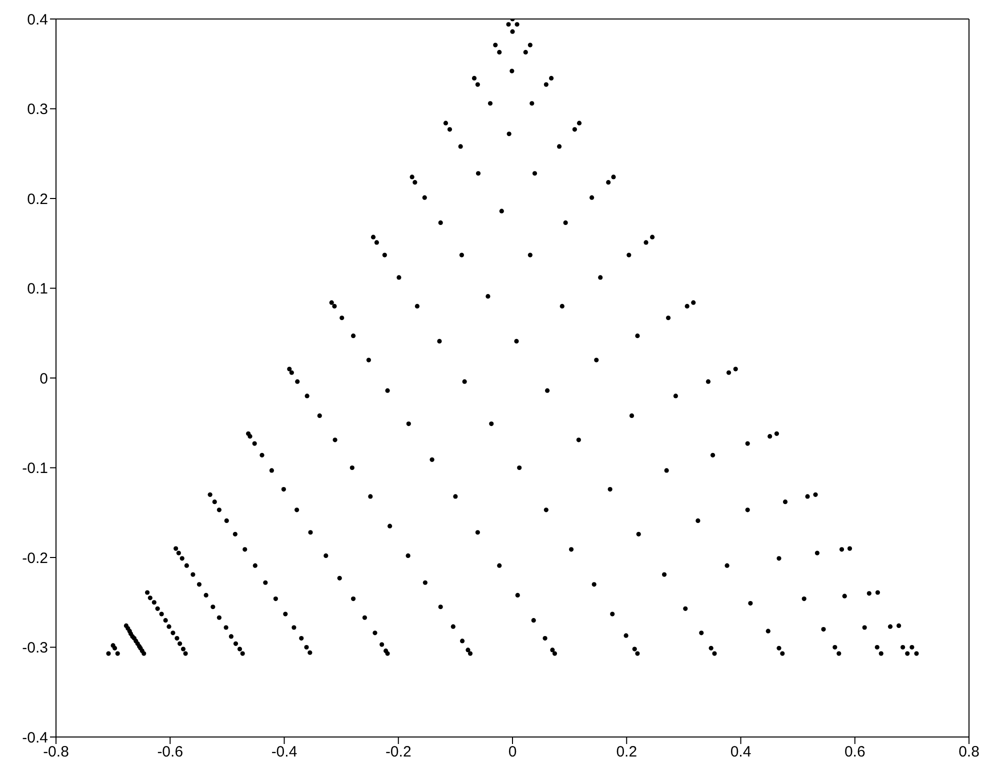 The height and width of the screenshot is (769, 992). I want to click on x-tick-label: -0.4, so click(284, 752).